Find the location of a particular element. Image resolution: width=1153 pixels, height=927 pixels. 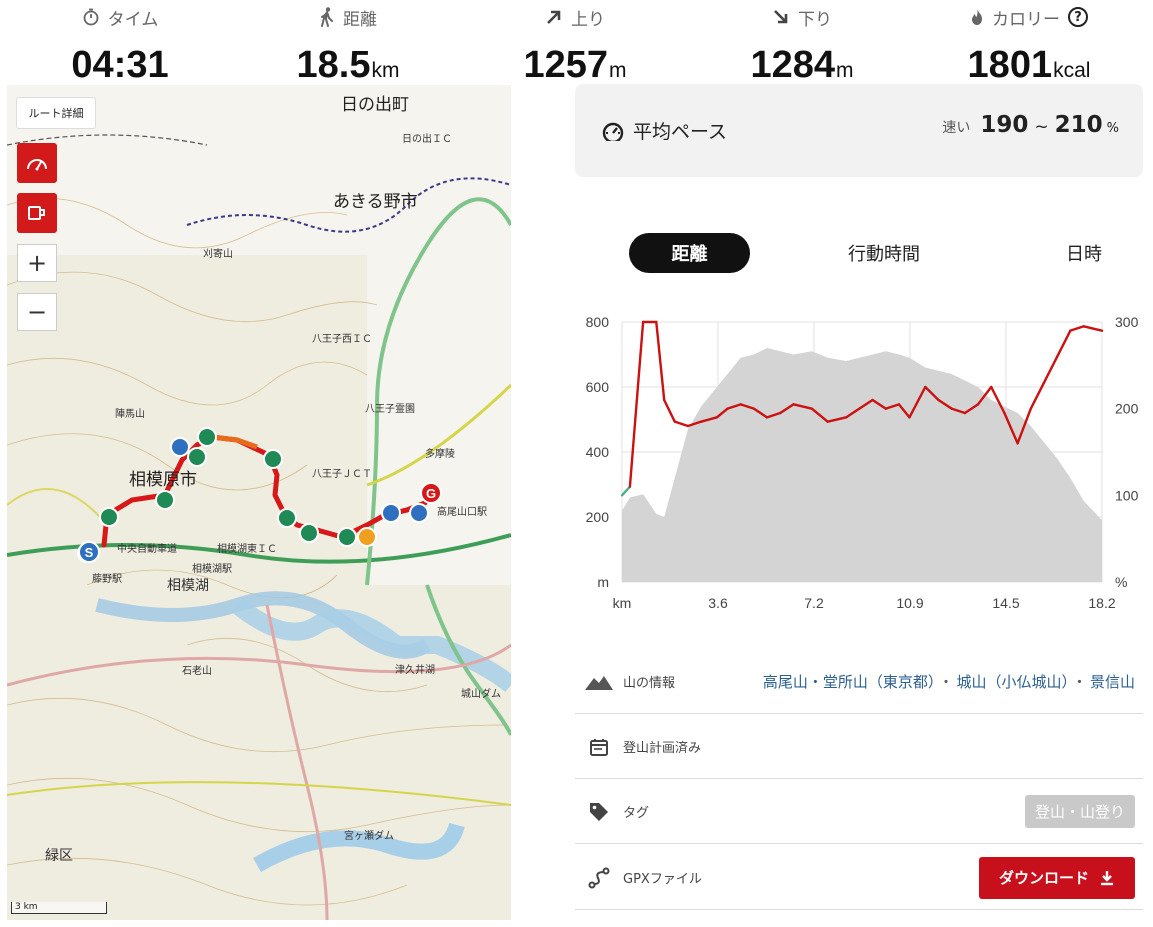

map-label: 城山ダム is located at coordinates (481, 694).